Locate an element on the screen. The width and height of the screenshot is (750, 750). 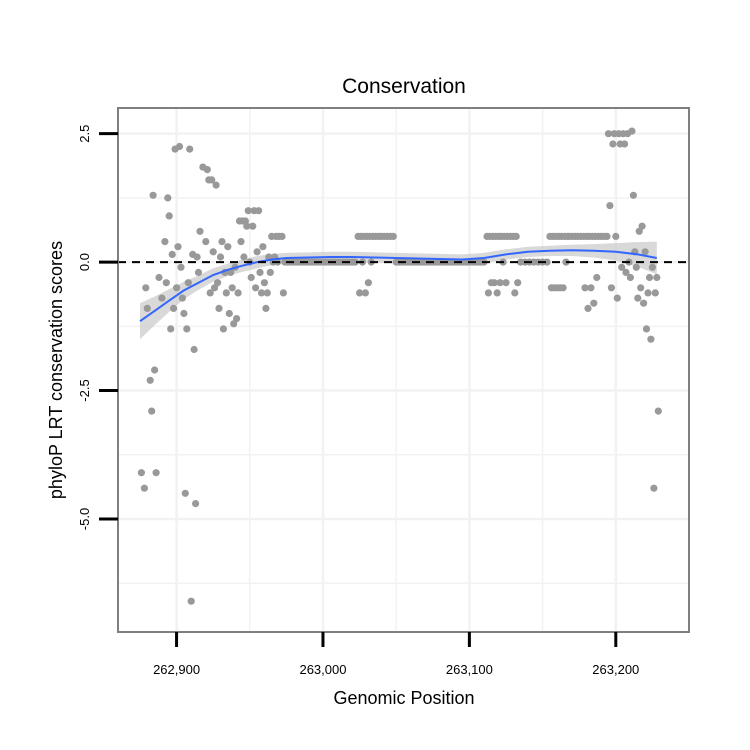
y-axis-label: phyloP LRT conservation scores is located at coordinates (56, 370).